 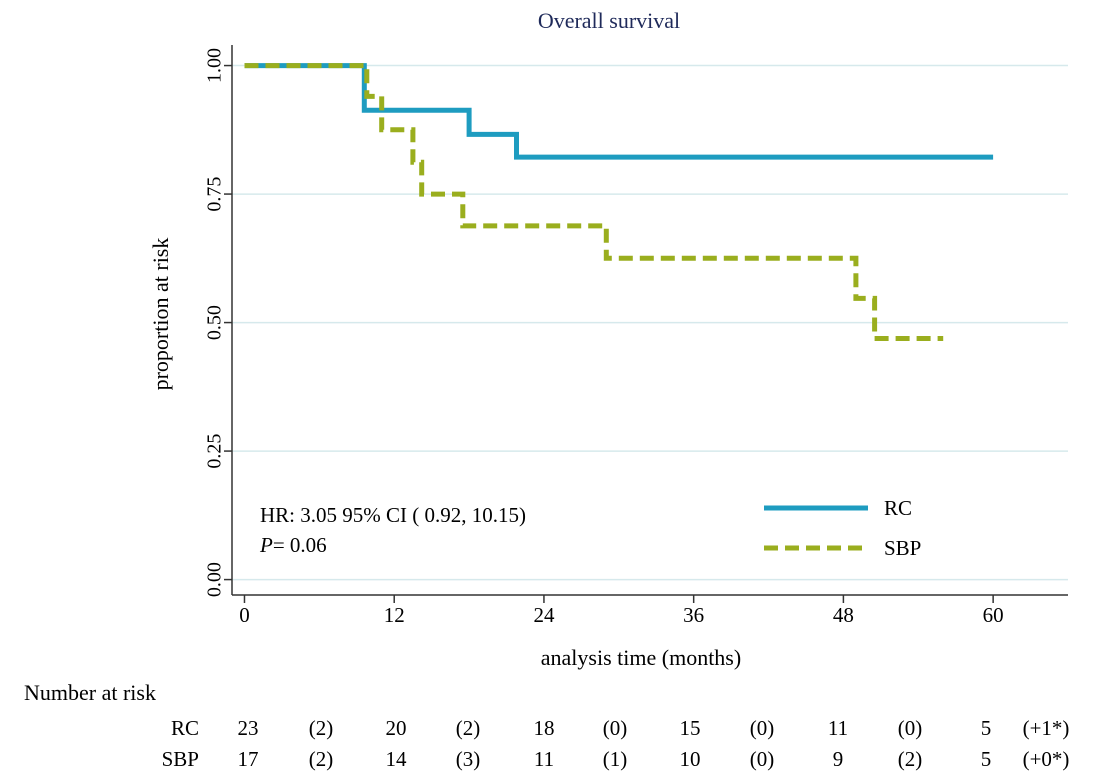 I want to click on y-tick-label: 1.00, so click(x=215, y=65).